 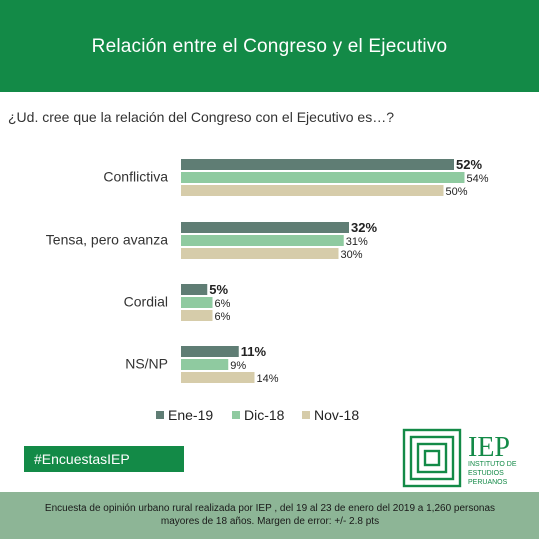 I want to click on logo-line2: ESTUDIOS, so click(x=486, y=473).